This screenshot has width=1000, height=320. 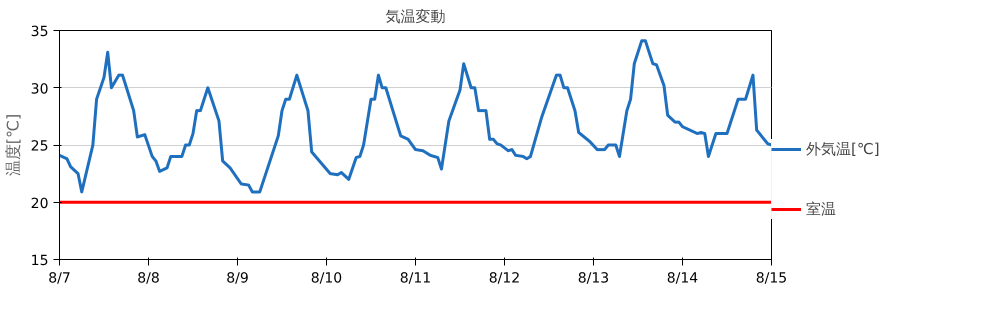 I want to click on x-tick-label: 8/12, so click(x=504, y=278).